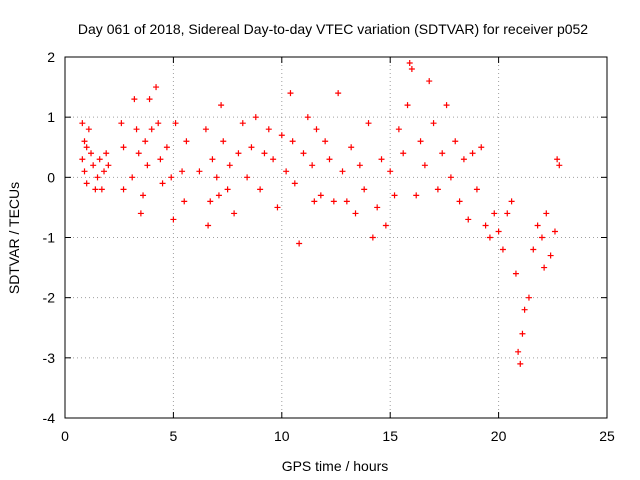 Image resolution: width=640 pixels, height=480 pixels. What do you see at coordinates (607, 436) in the screenshot?
I see `x-tick-label: 25` at bounding box center [607, 436].